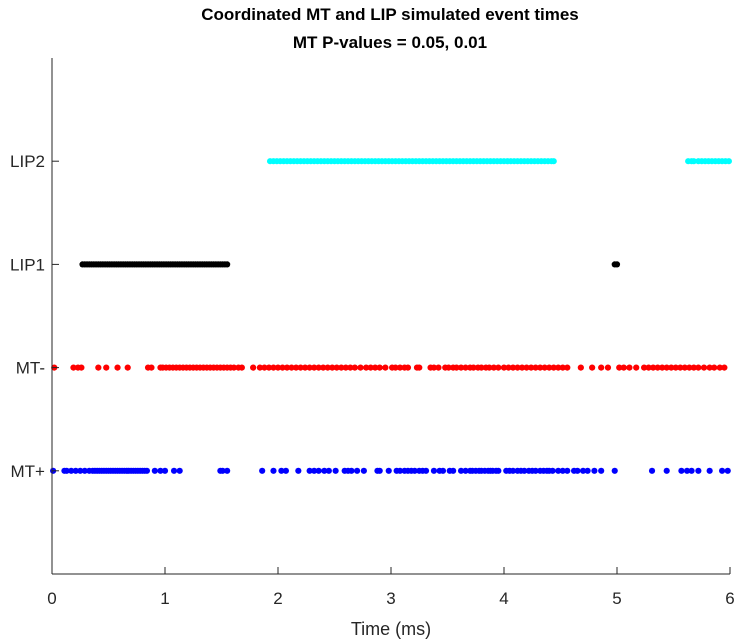 The height and width of the screenshot is (643, 737). What do you see at coordinates (390, 598) in the screenshot?
I see `x-tick-label: 3` at bounding box center [390, 598].